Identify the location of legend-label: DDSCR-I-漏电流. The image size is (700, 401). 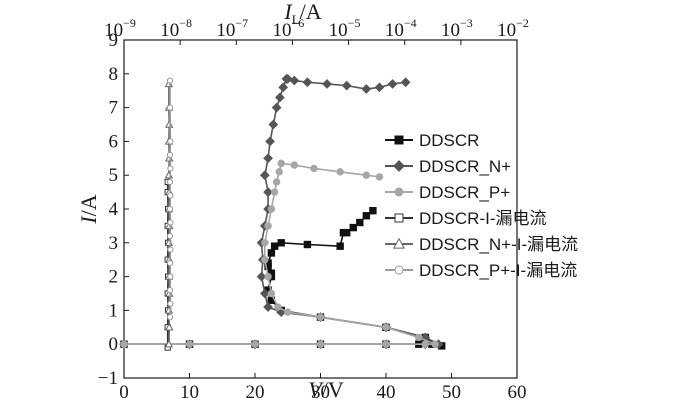
(483, 218).